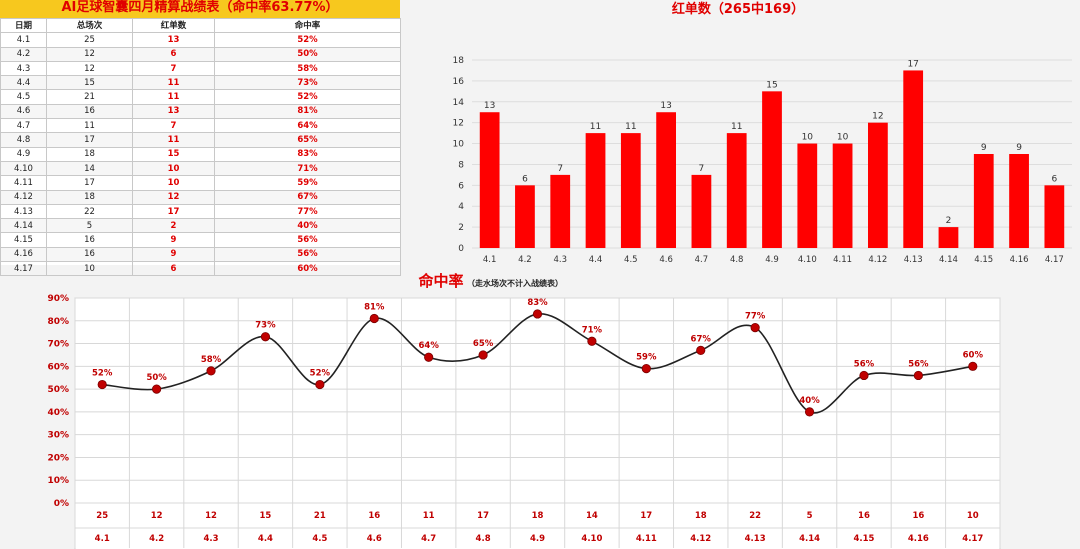 The width and height of the screenshot is (1080, 549). What do you see at coordinates (89, 183) in the screenshot?
I see `total-matches-cell: 17` at bounding box center [89, 183].